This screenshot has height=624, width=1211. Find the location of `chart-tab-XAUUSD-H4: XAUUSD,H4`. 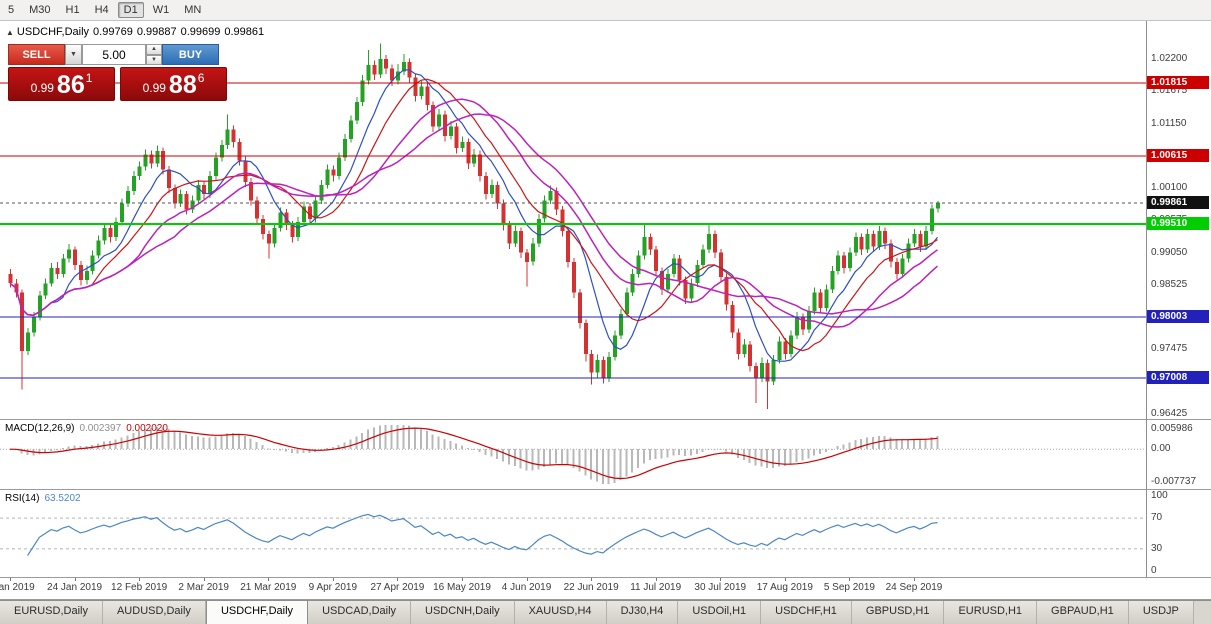

chart-tab-XAUUSD-H4: XAUUSD,H4 is located at coordinates (560, 612).